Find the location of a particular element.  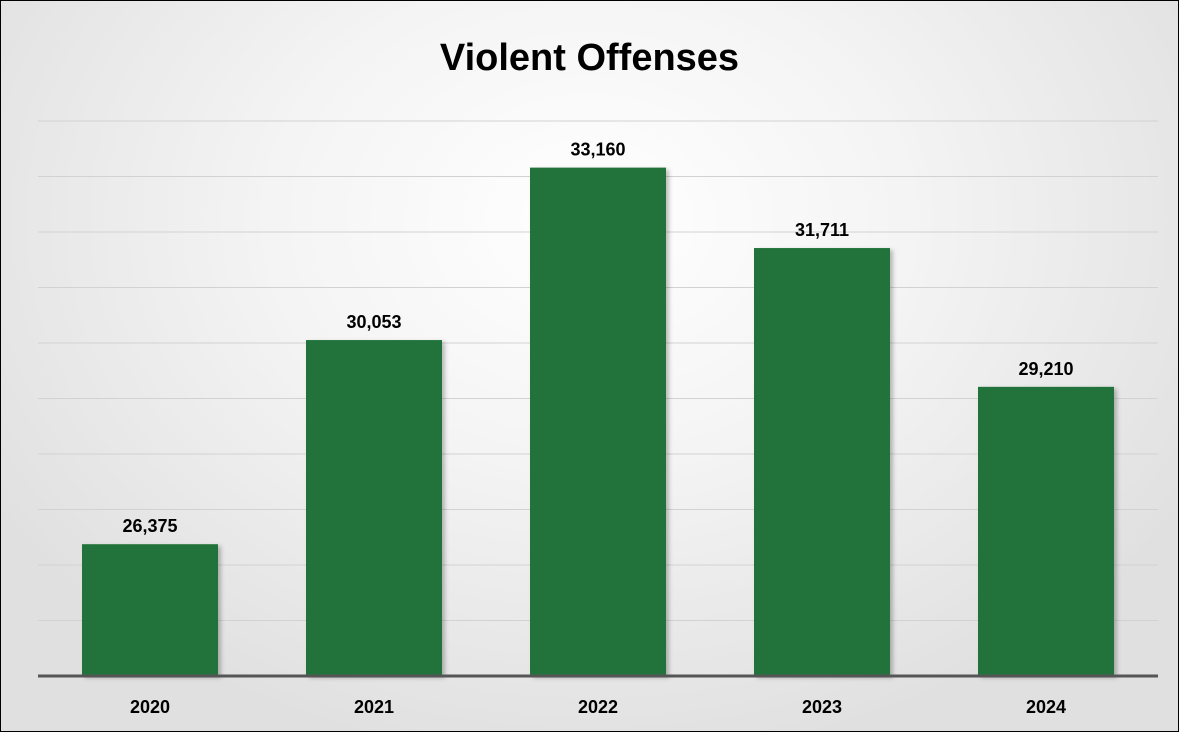

category-labels: 2020 2021 2022 2023 2024 is located at coordinates (598, 707).